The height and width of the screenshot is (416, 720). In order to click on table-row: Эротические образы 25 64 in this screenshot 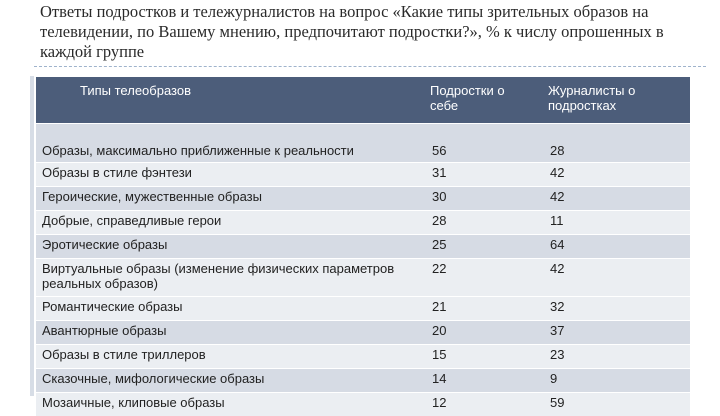, I will do `click(363, 247)`.